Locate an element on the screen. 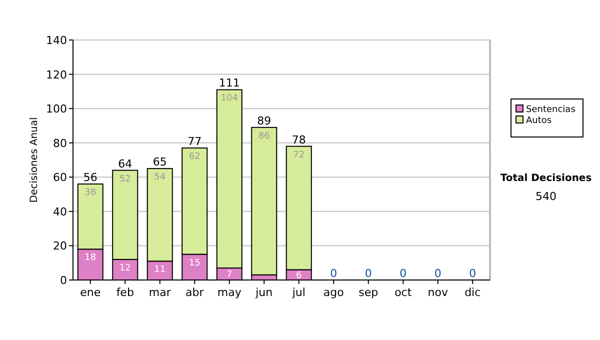  data-label: 72 is located at coordinates (299, 155).